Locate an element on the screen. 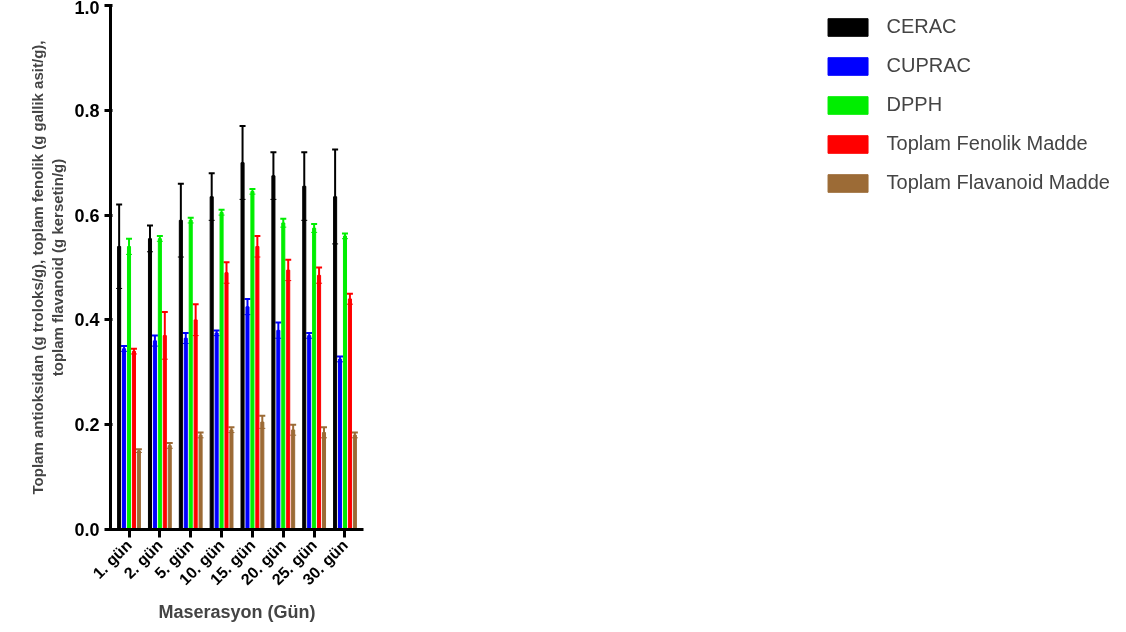 The width and height of the screenshot is (1126, 632). legend-label: Toplam Flavanoid Madde is located at coordinates (998, 182).